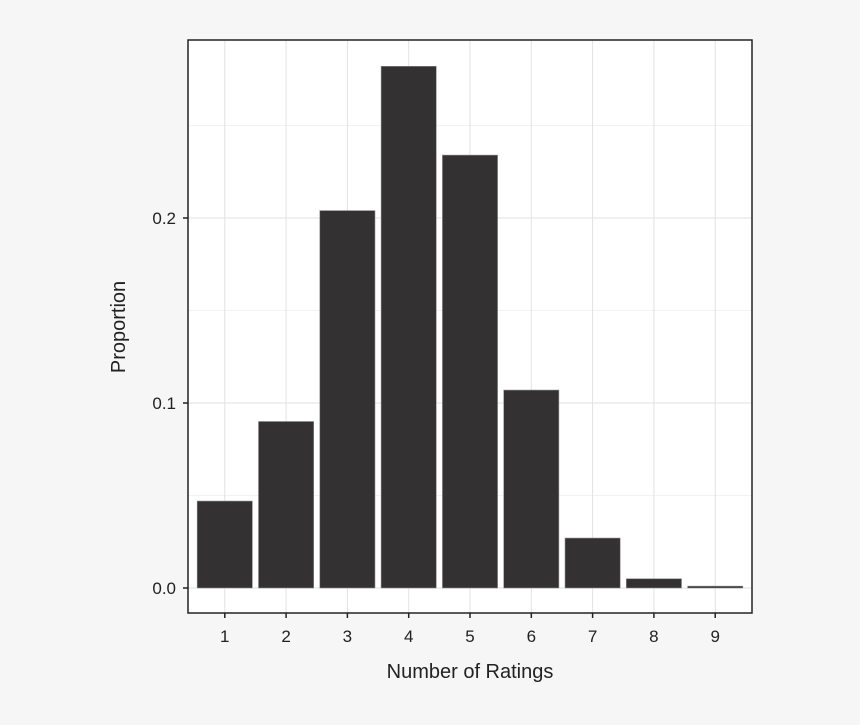 The height and width of the screenshot is (725, 860). Describe the element at coordinates (470, 672) in the screenshot. I see `x-axis-title: Number of Ratings` at that location.